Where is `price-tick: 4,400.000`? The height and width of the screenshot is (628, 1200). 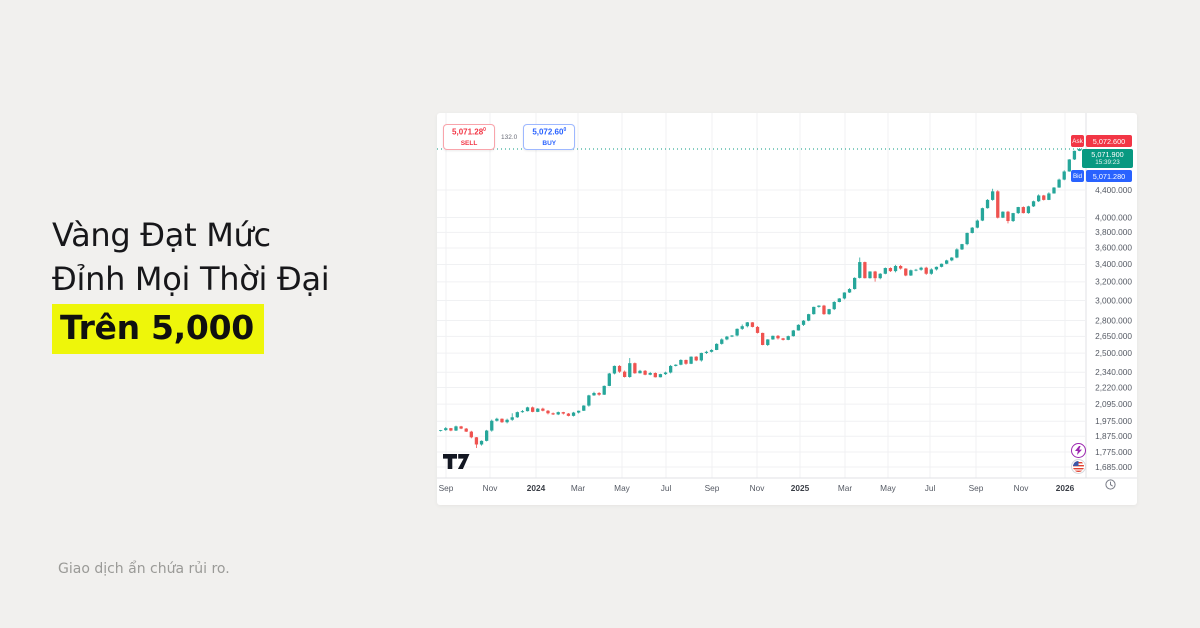
price-tick: 4,400.000 is located at coordinates (1113, 190).